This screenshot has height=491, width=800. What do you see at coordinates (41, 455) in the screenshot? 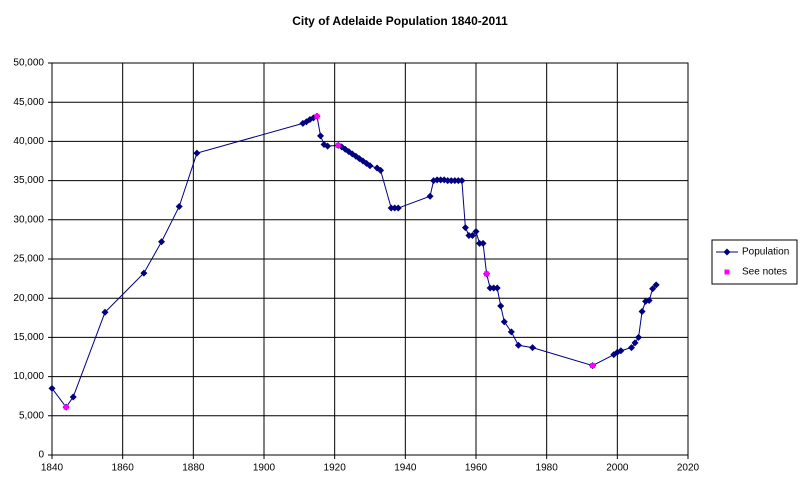
I see `y-tick-label: 0` at bounding box center [41, 455].